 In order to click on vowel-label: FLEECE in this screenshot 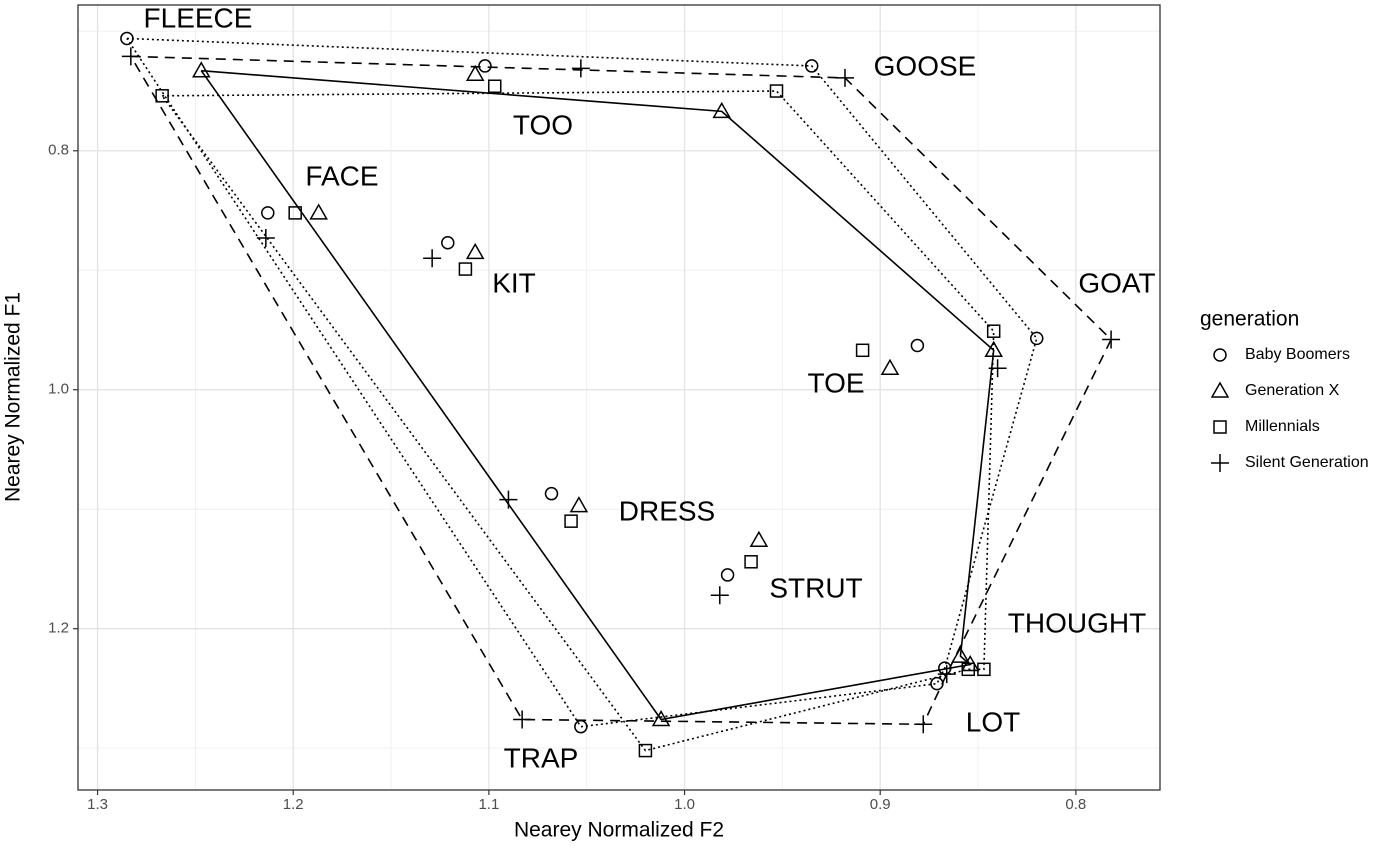, I will do `click(198, 17)`.